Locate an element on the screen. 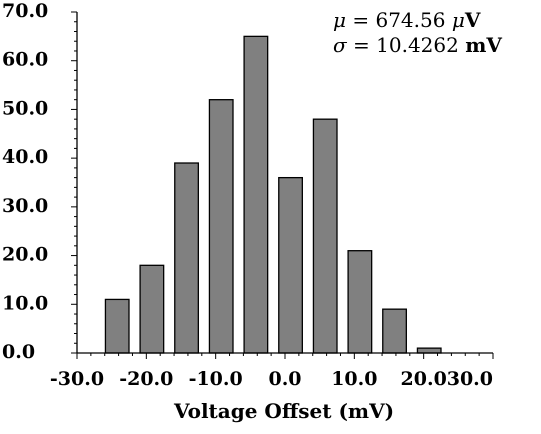 The width and height of the screenshot is (541, 434). mean-symbol: μ is located at coordinates (339, 20).